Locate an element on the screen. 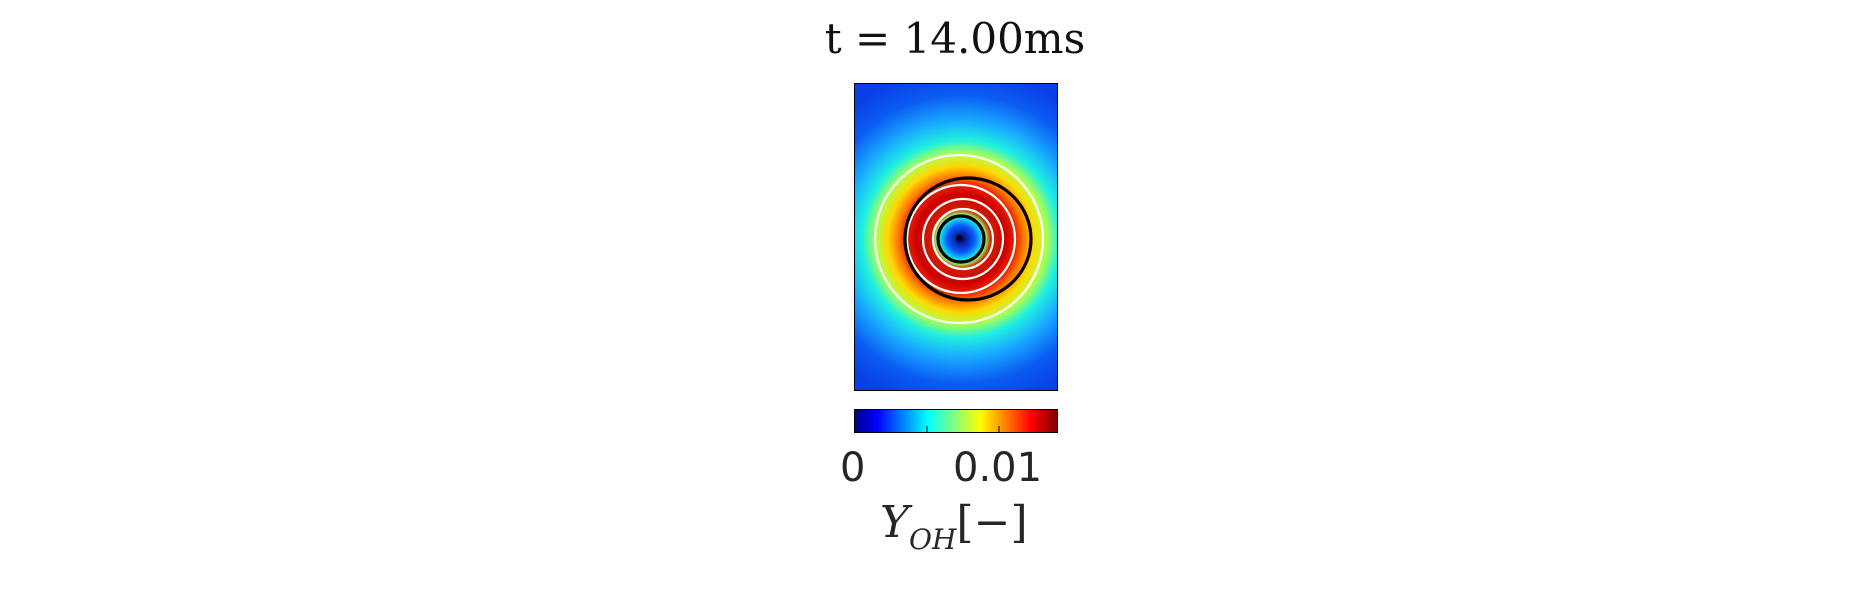  heatmap-dark-band is located at coordinates (956, 237).